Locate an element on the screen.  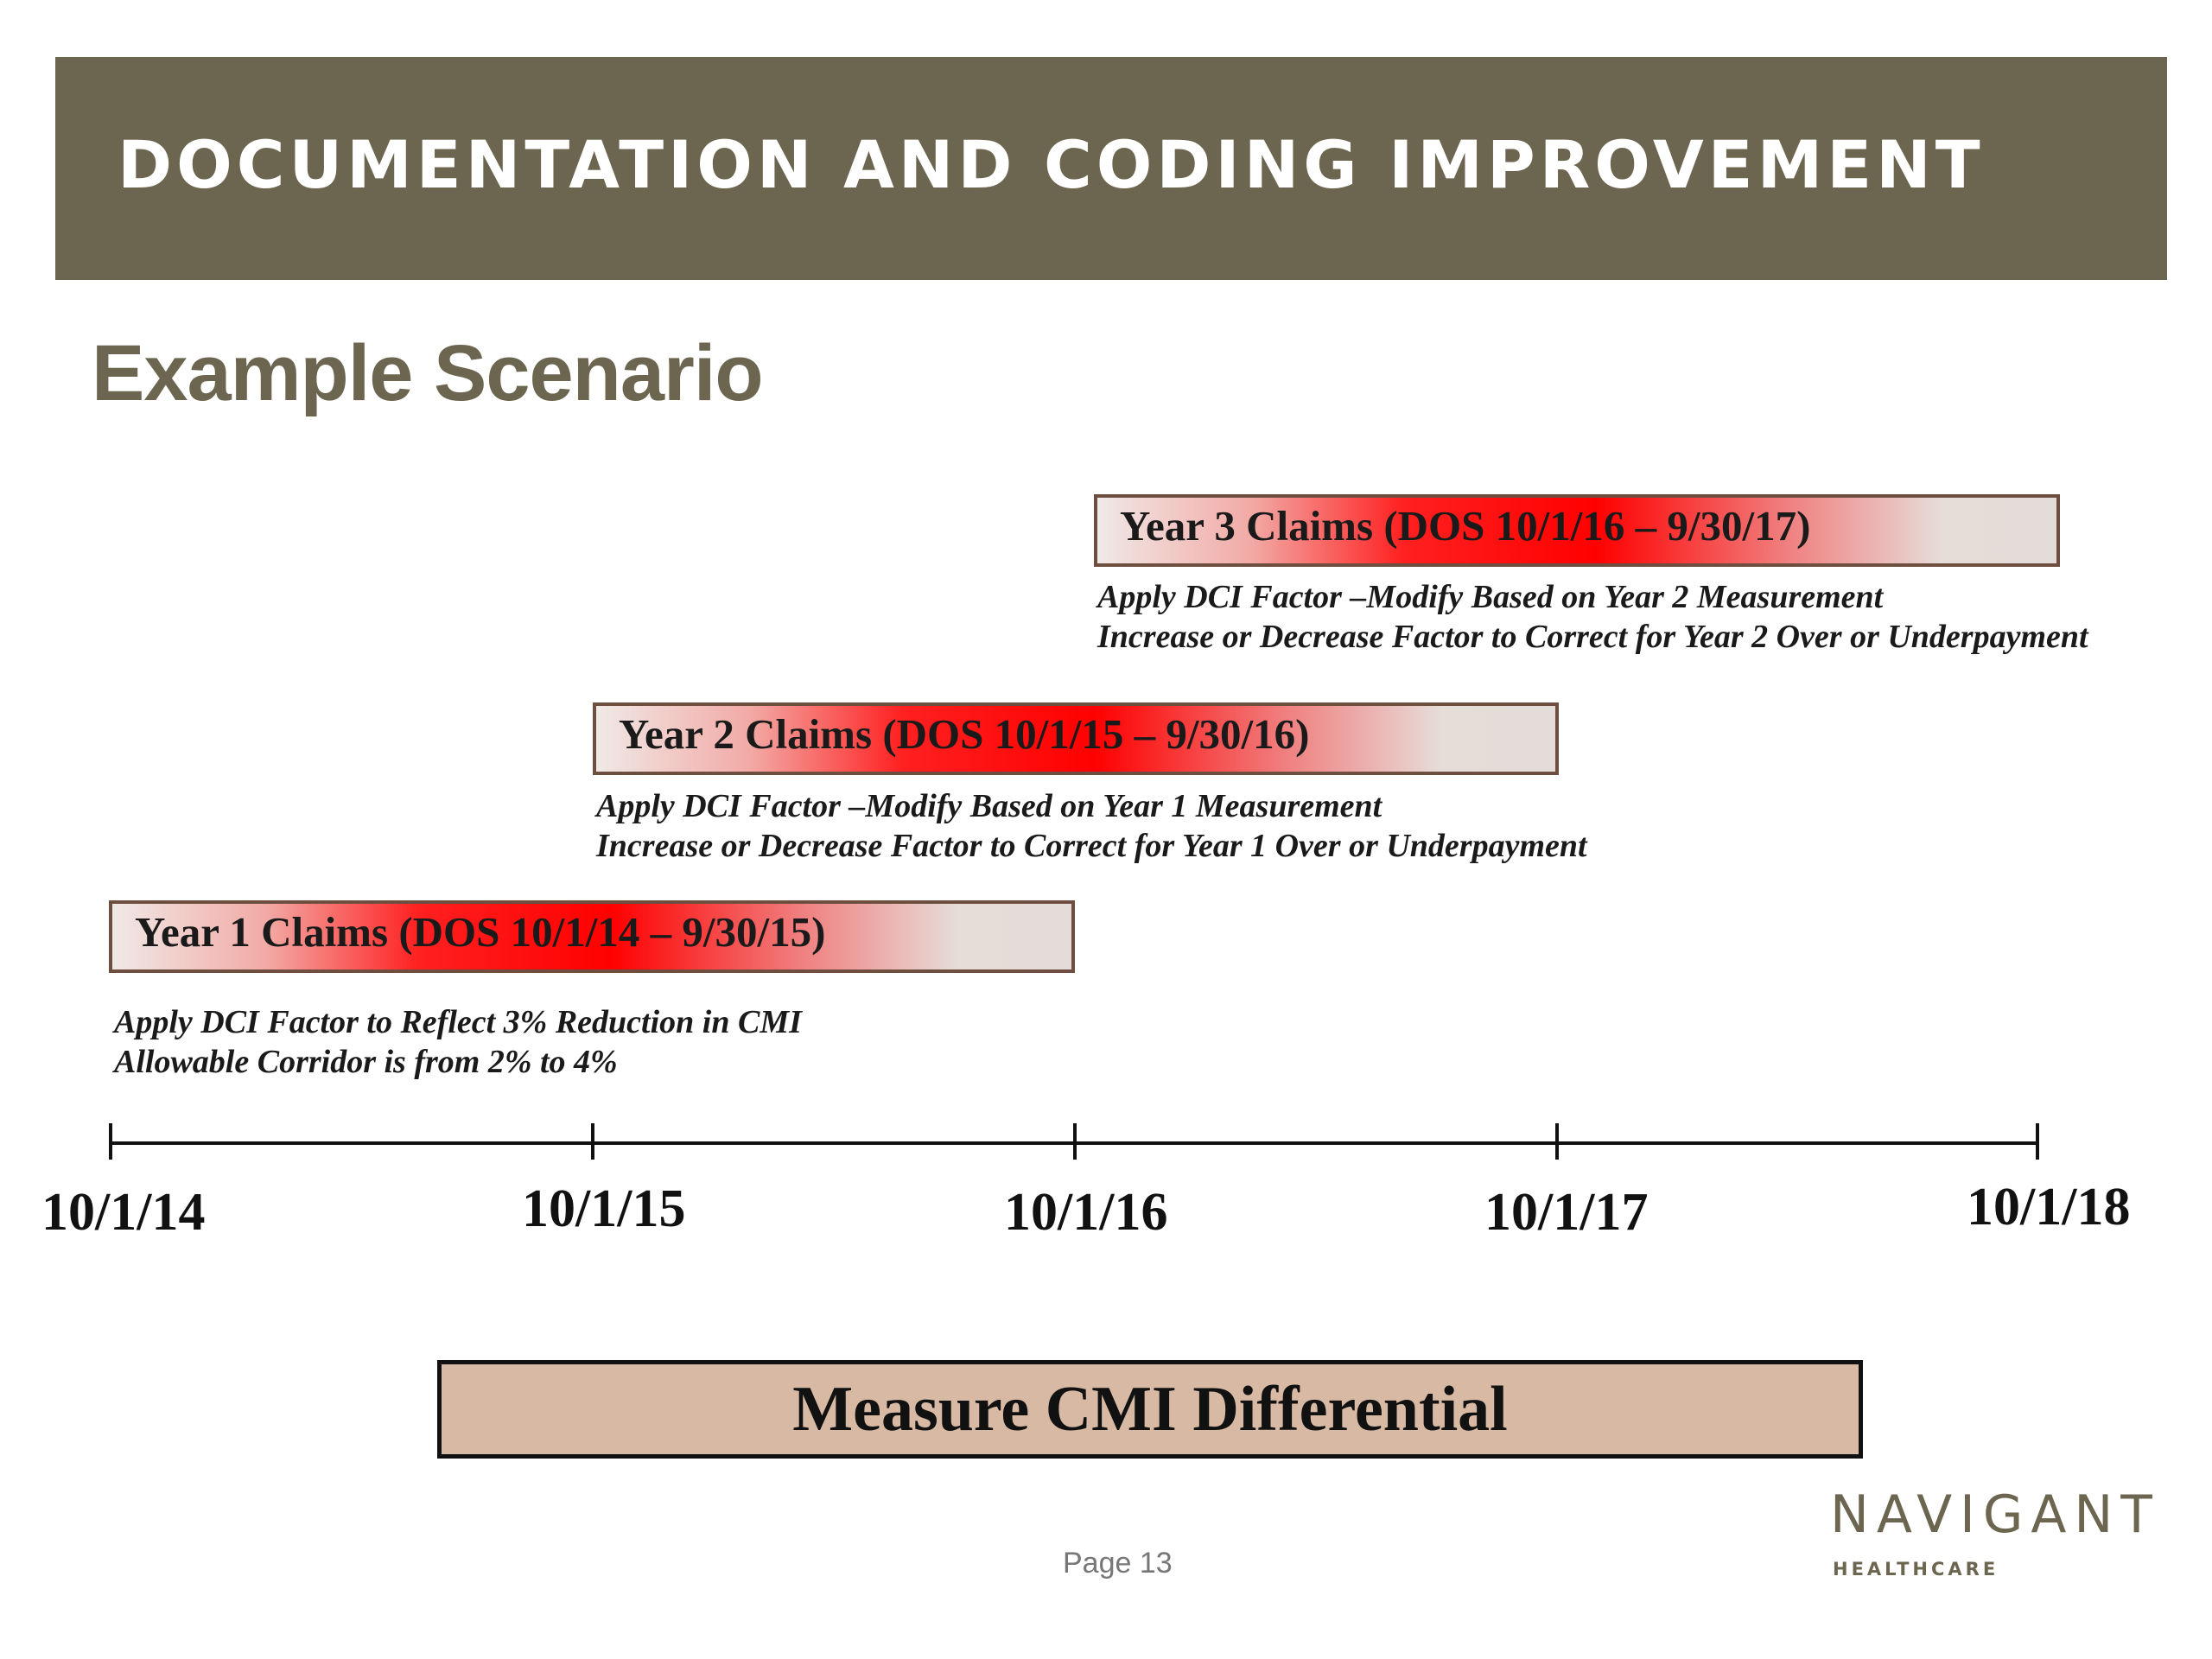
header-bar: DOCUMENTATION AND CODING IMPROVEMENT is located at coordinates (1111, 168).